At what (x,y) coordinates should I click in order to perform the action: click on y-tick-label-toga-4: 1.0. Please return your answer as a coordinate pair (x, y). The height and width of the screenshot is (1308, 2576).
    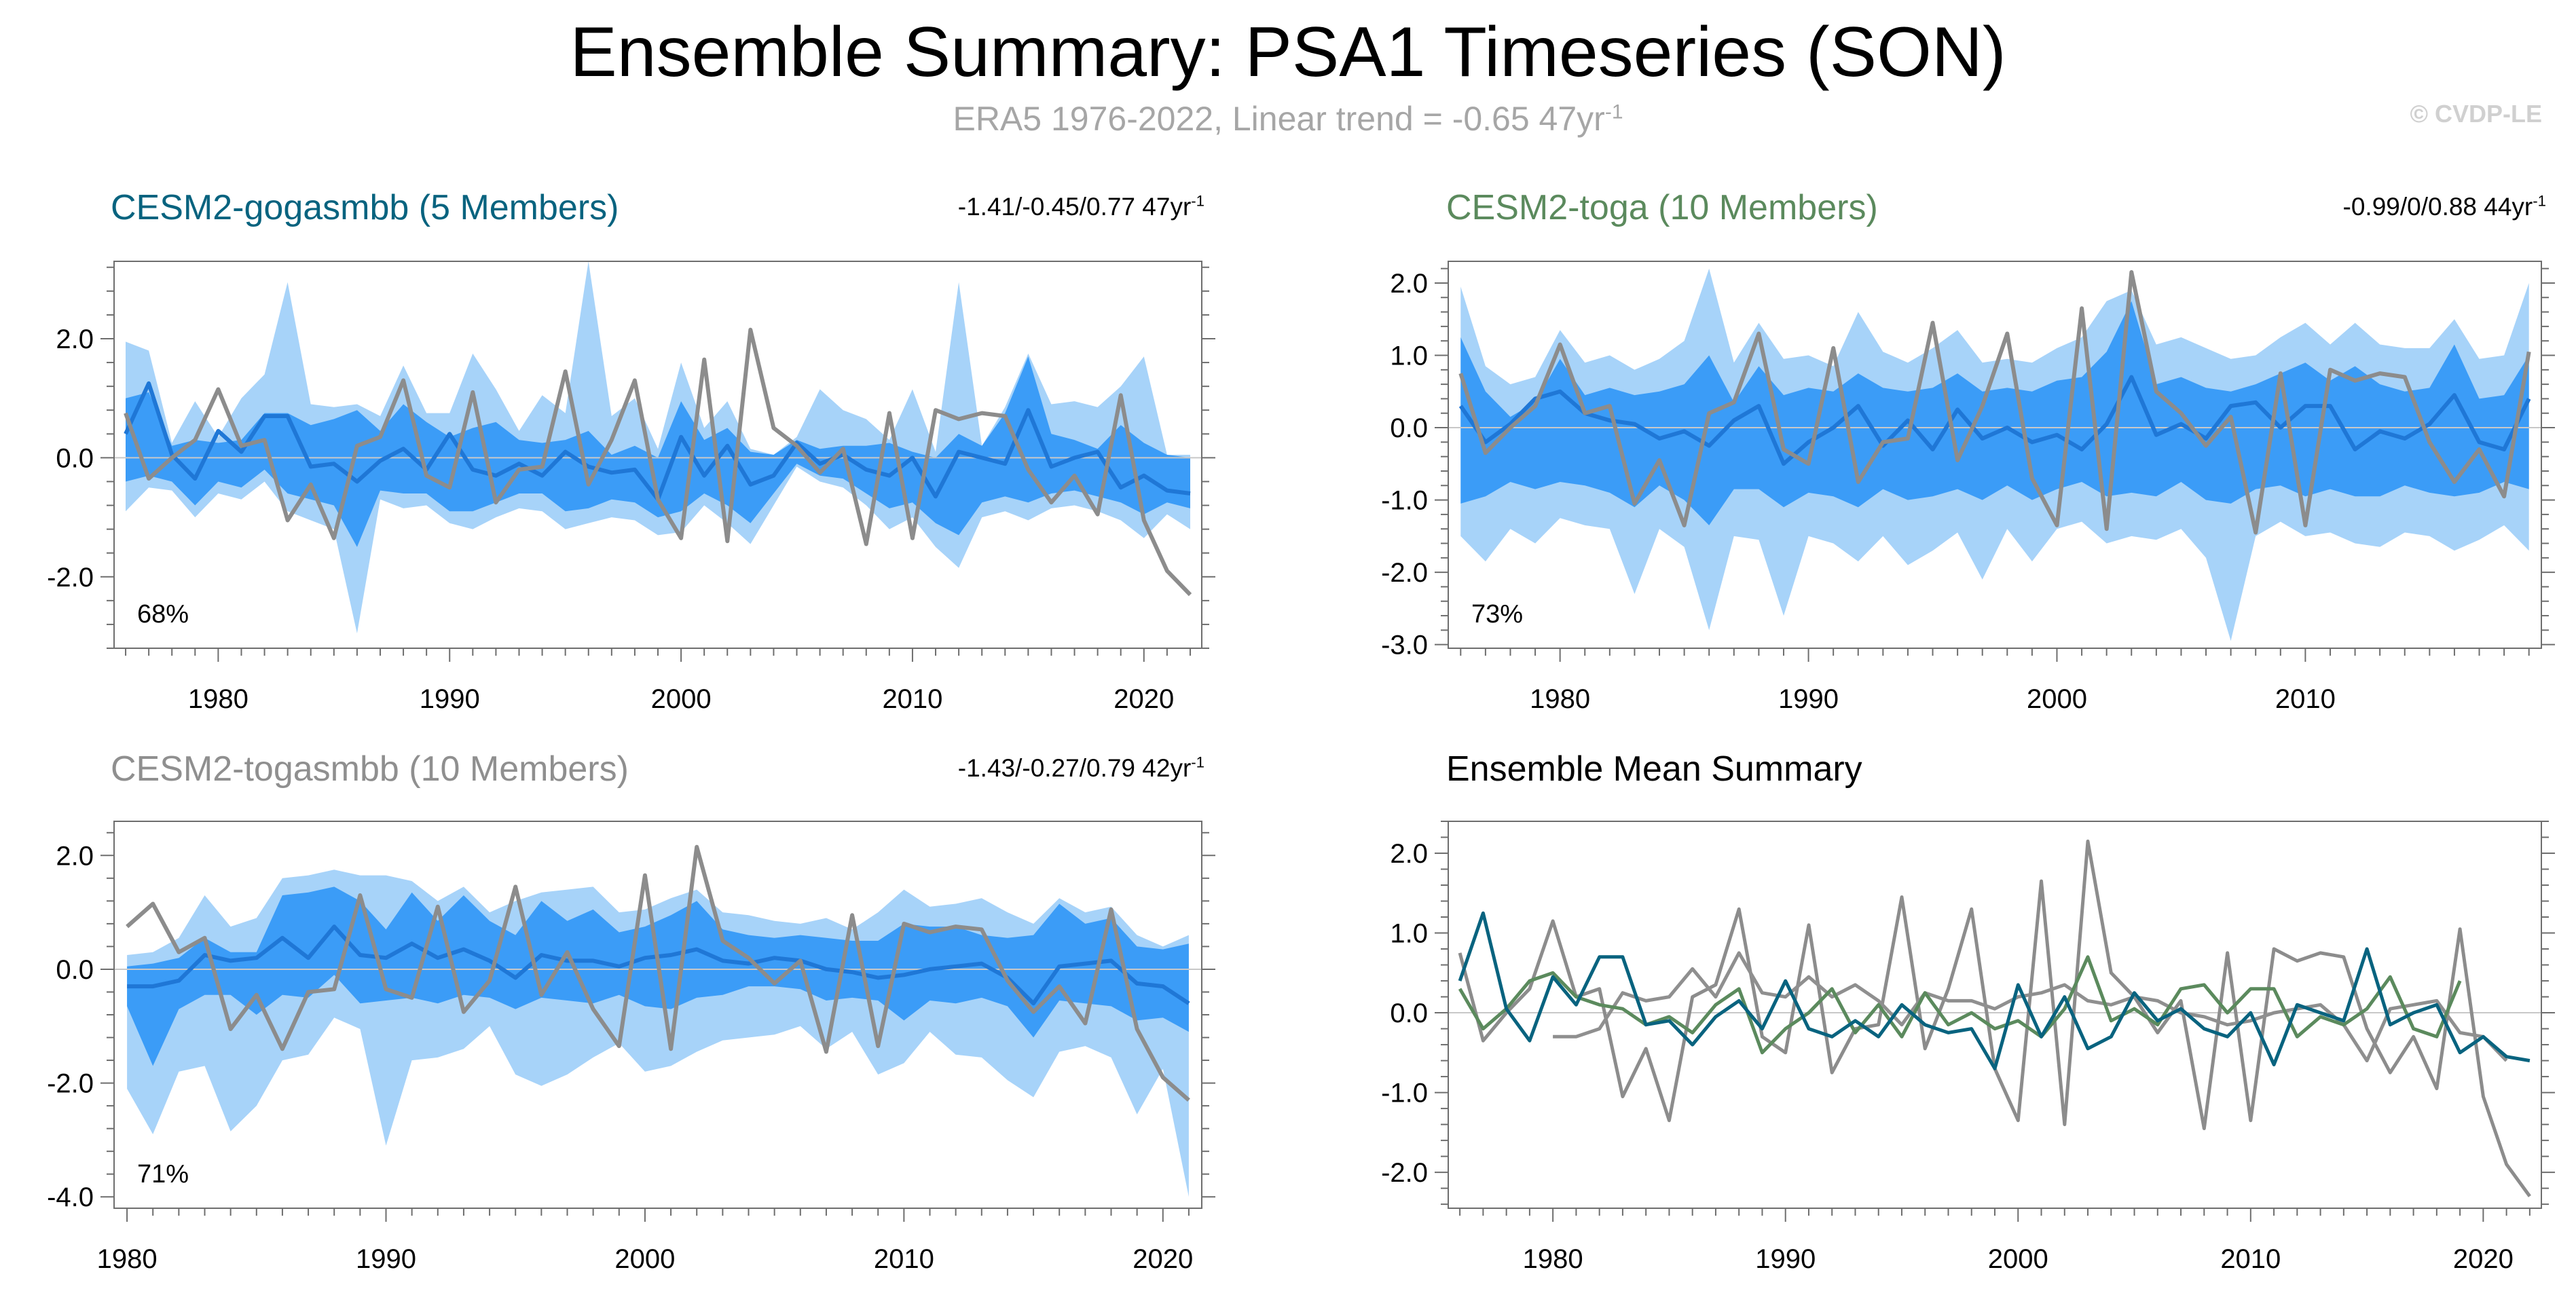
    Looking at the image, I should click on (1409, 356).